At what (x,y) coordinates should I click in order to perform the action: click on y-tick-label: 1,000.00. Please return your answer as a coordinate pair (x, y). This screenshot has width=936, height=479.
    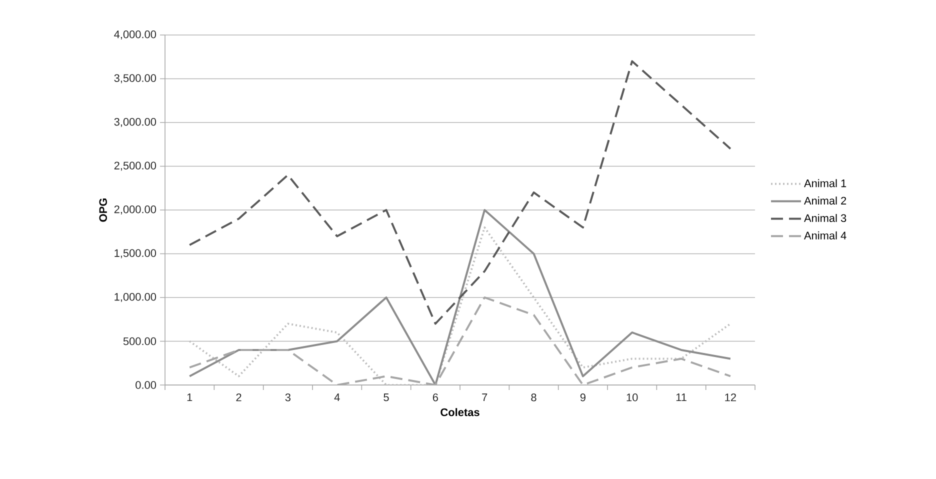
    Looking at the image, I should click on (135, 297).